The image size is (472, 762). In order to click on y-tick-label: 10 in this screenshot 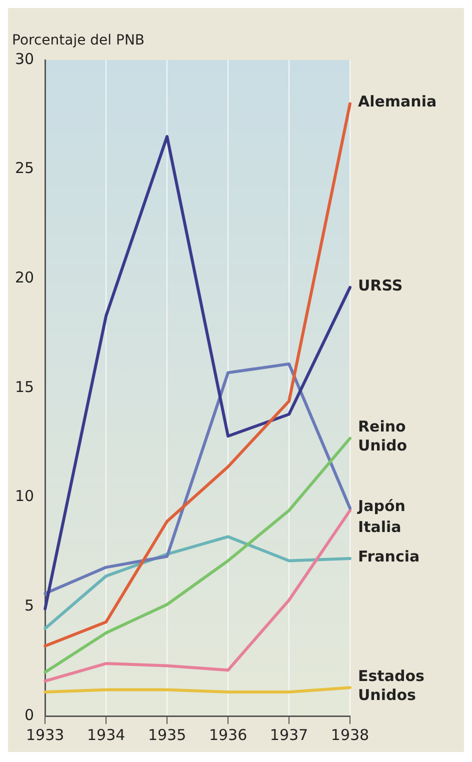, I will do `click(24, 496)`.